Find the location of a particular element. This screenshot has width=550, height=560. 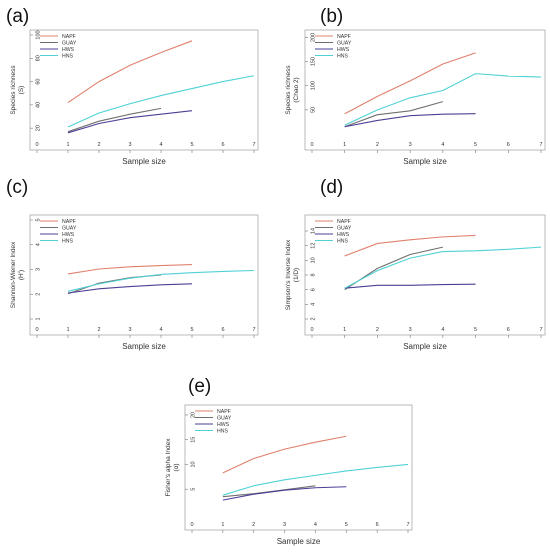

y-tick-label: 80 is located at coordinates (38, 58).